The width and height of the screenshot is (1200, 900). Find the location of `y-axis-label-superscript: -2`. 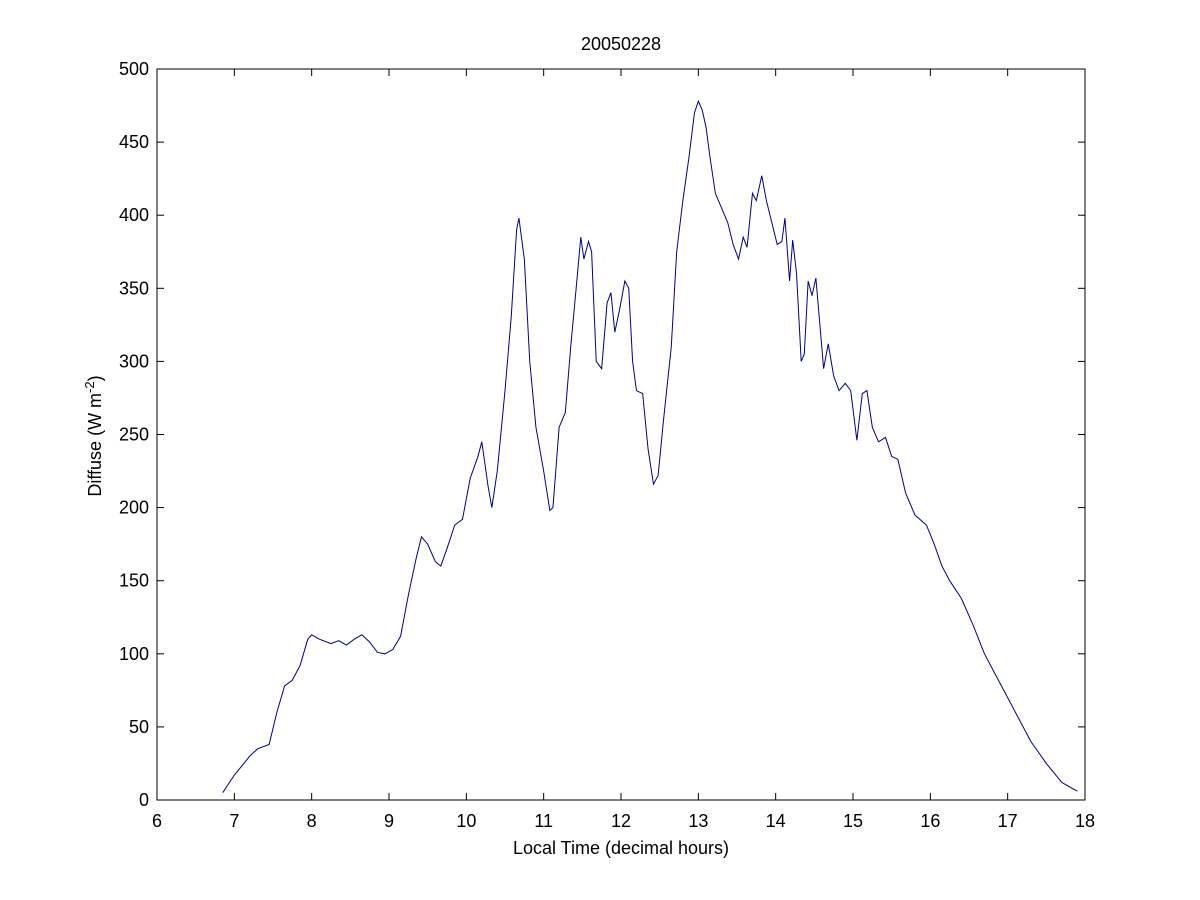

y-axis-label-superscript: -2 is located at coordinates (89, 387).